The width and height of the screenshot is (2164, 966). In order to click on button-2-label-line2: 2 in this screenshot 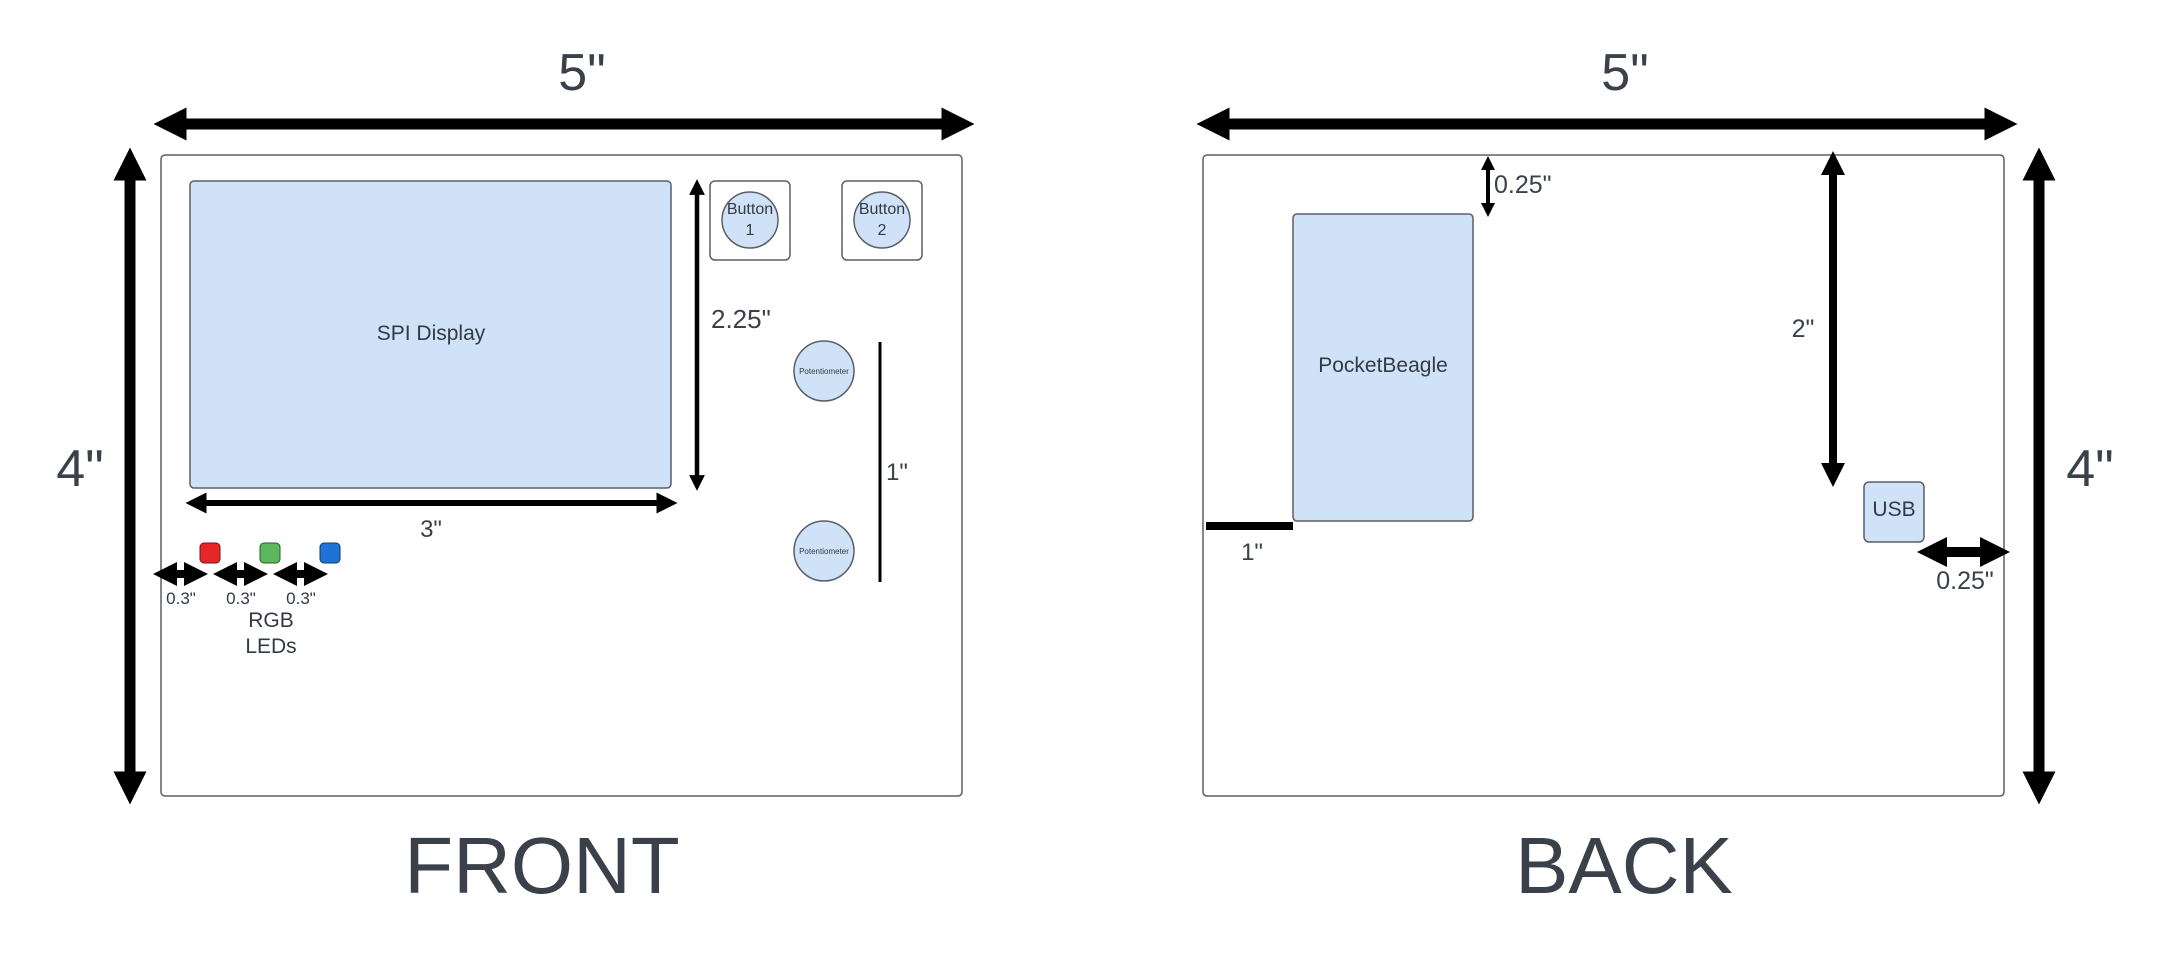, I will do `click(882, 230)`.